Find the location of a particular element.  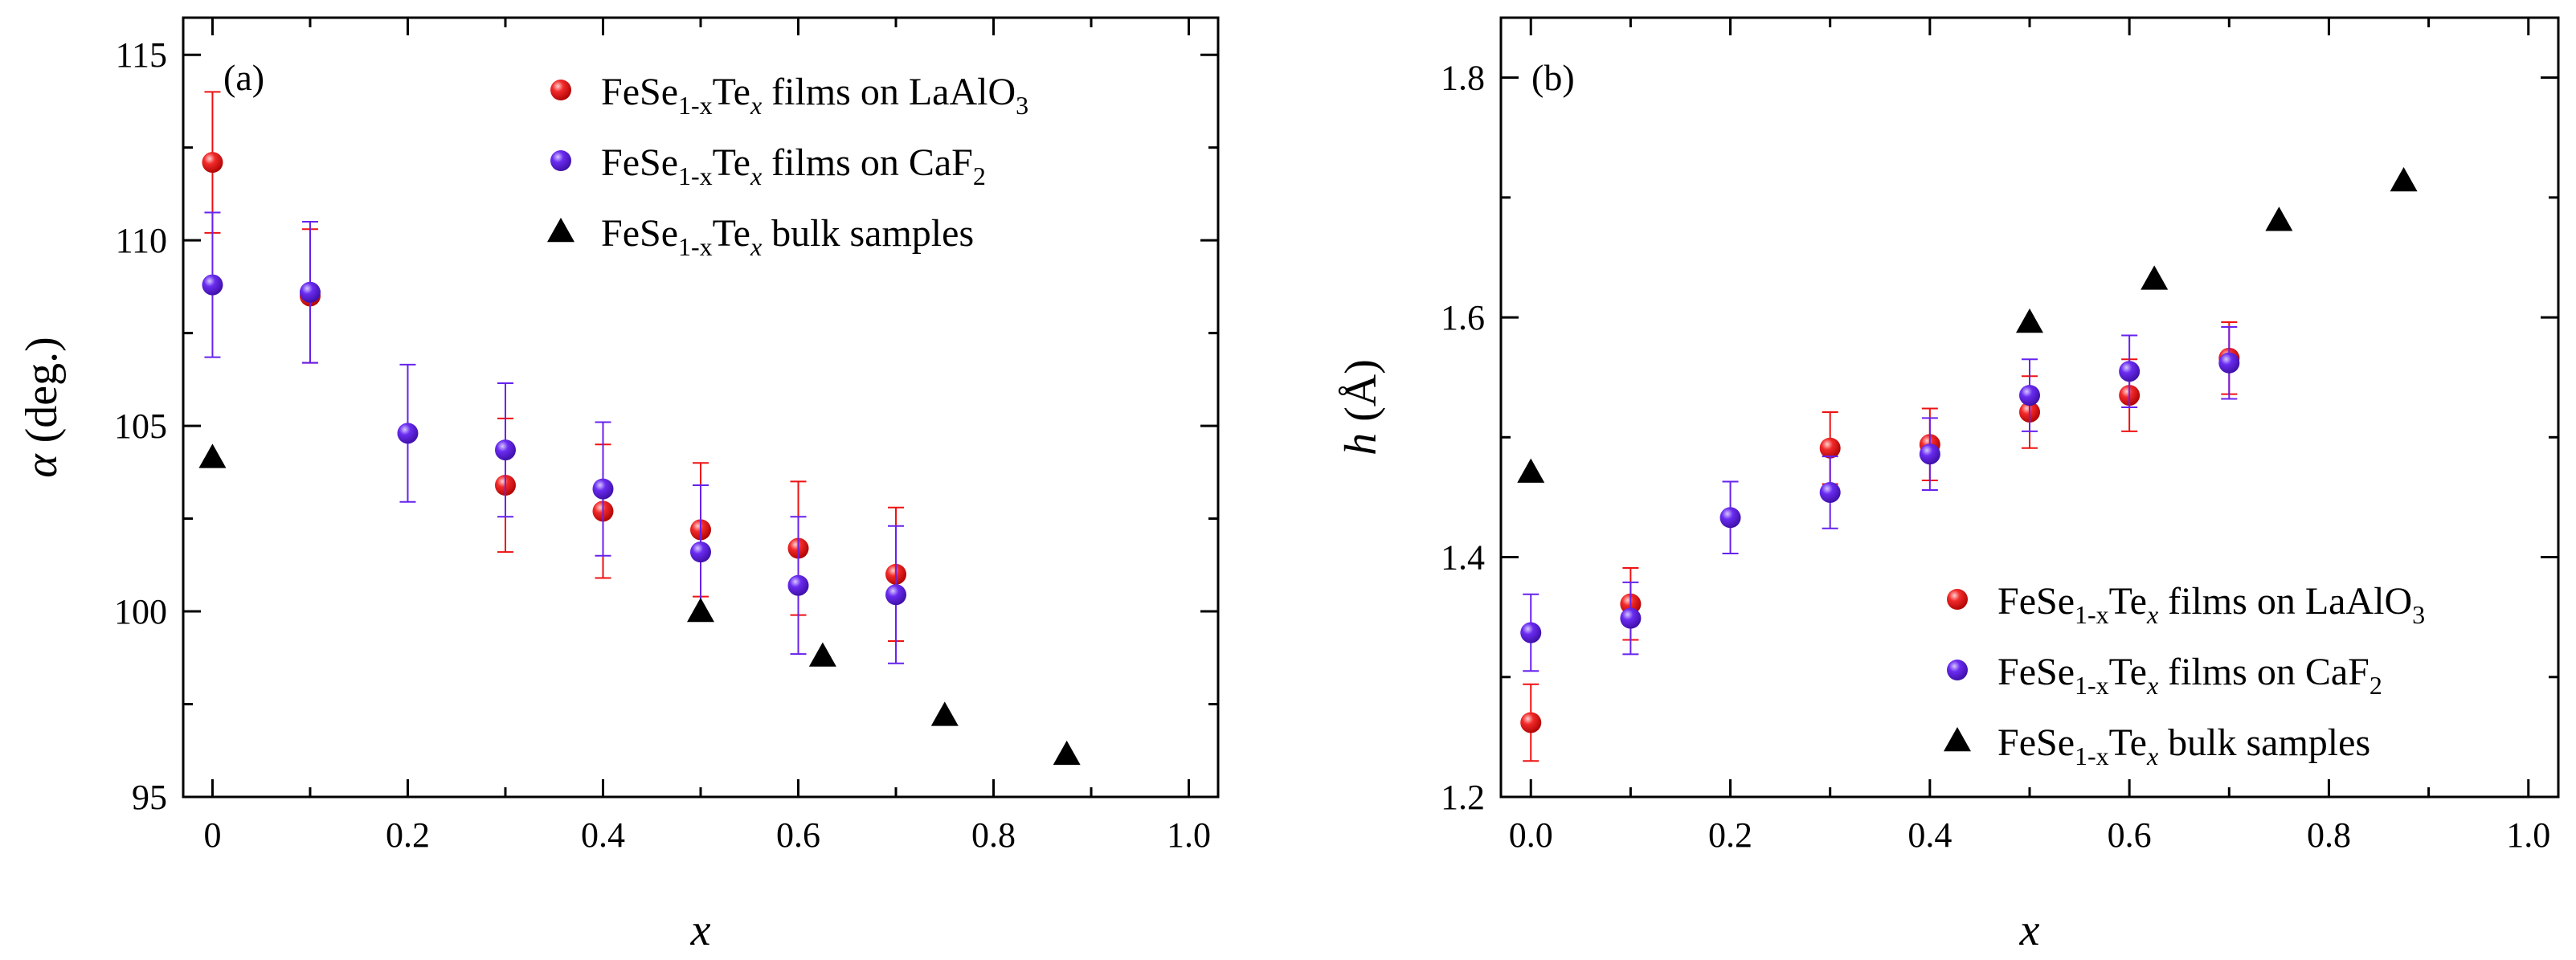

legend-text-part: bulk samples is located at coordinates (2264, 742).